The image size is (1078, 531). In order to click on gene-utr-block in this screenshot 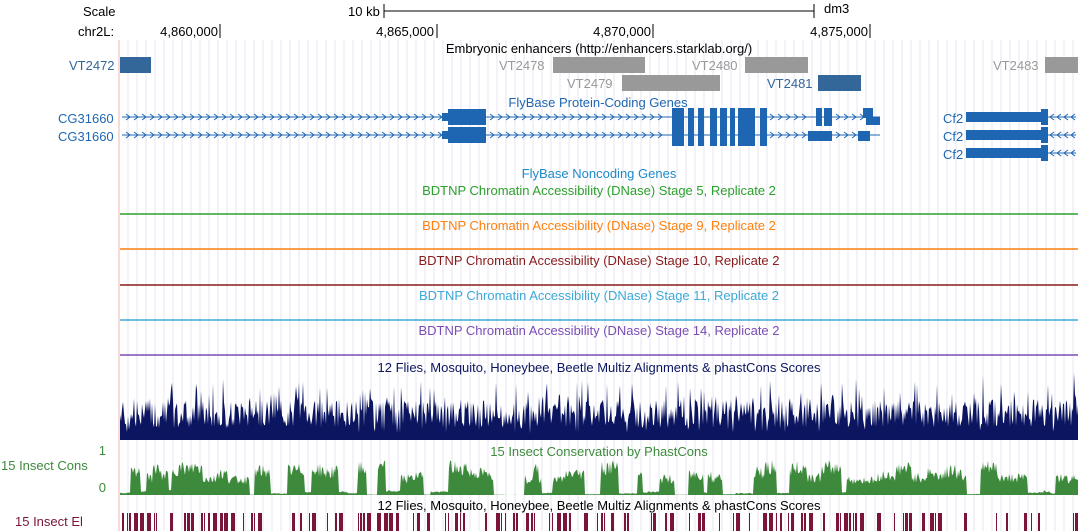, I will do `click(445, 135)`.